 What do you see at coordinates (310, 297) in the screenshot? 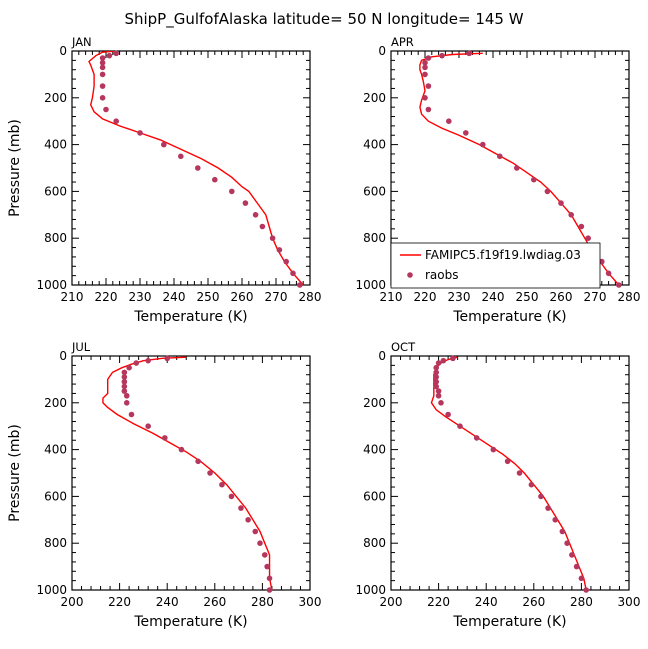
I see `x-tick-label: 280` at bounding box center [310, 297].